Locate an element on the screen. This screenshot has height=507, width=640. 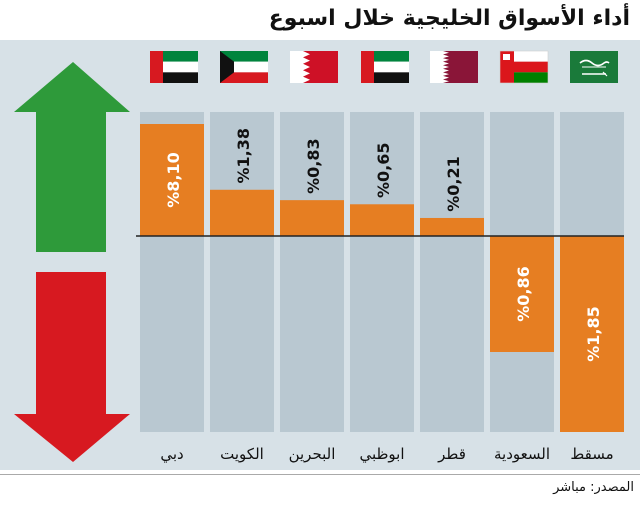
oman-flag-icon is located at coordinates (524, 67).